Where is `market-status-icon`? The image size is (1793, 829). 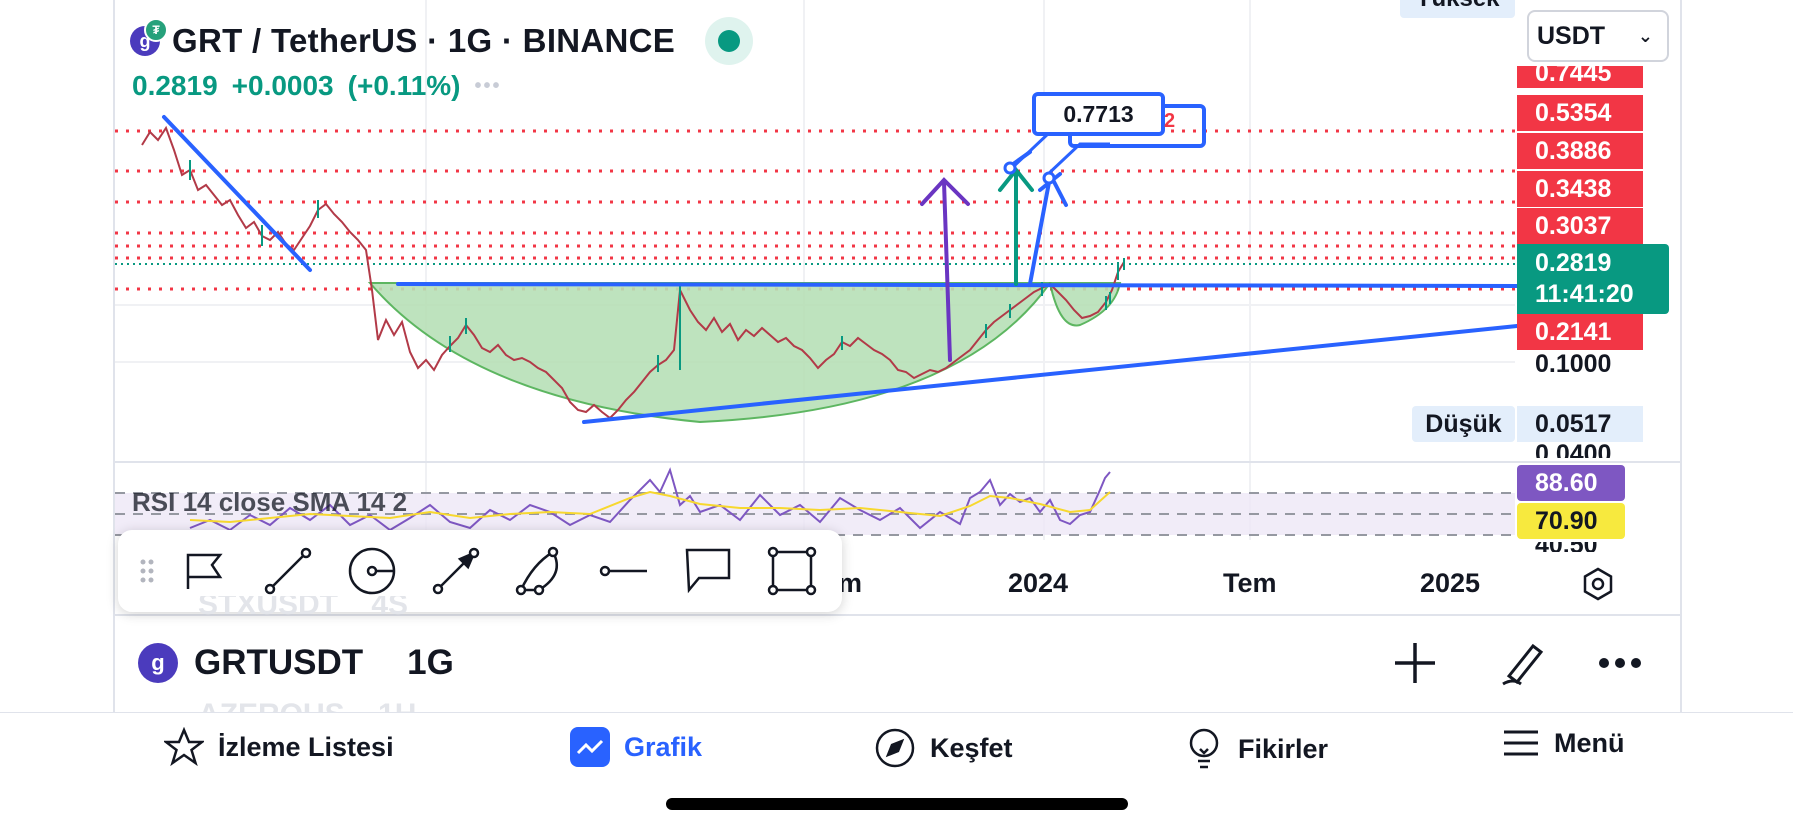
market-status-icon is located at coordinates (729, 41).